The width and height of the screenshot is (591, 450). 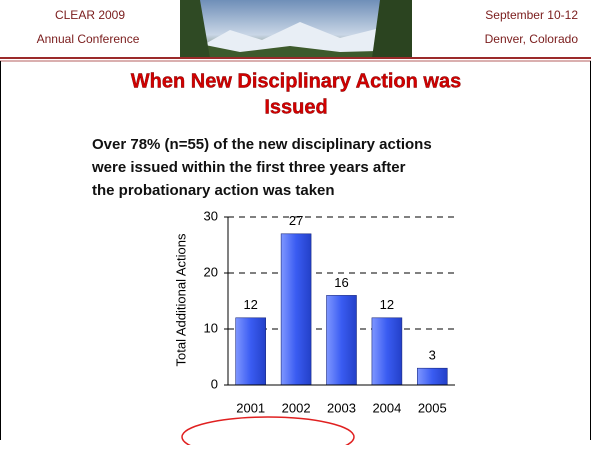 What do you see at coordinates (211, 215) in the screenshot?
I see `y-tick-label: 30` at bounding box center [211, 215].